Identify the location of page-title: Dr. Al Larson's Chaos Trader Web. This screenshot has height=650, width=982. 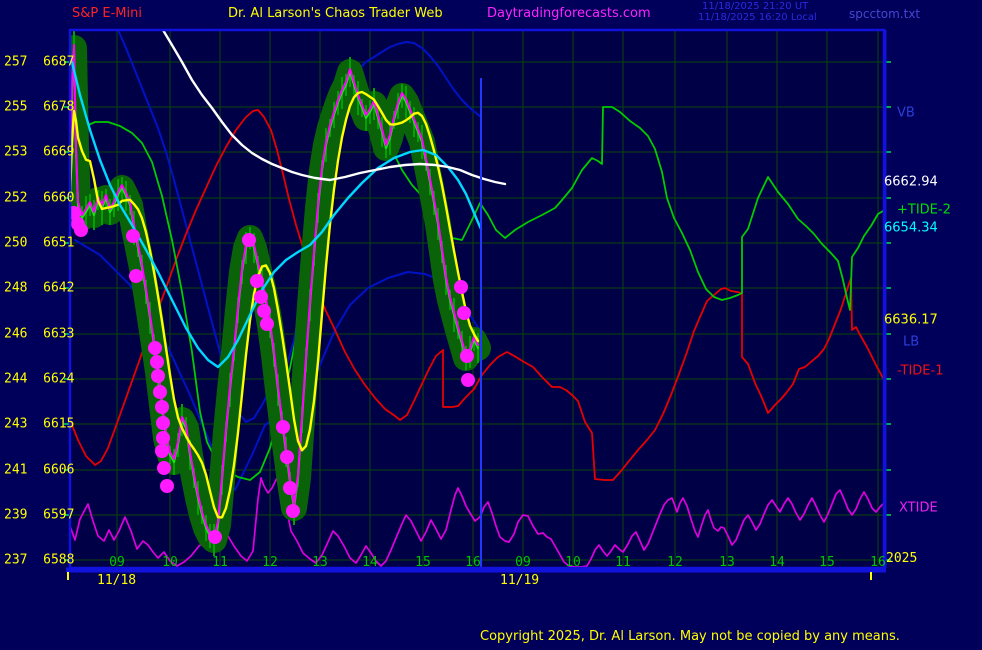
(335, 13).